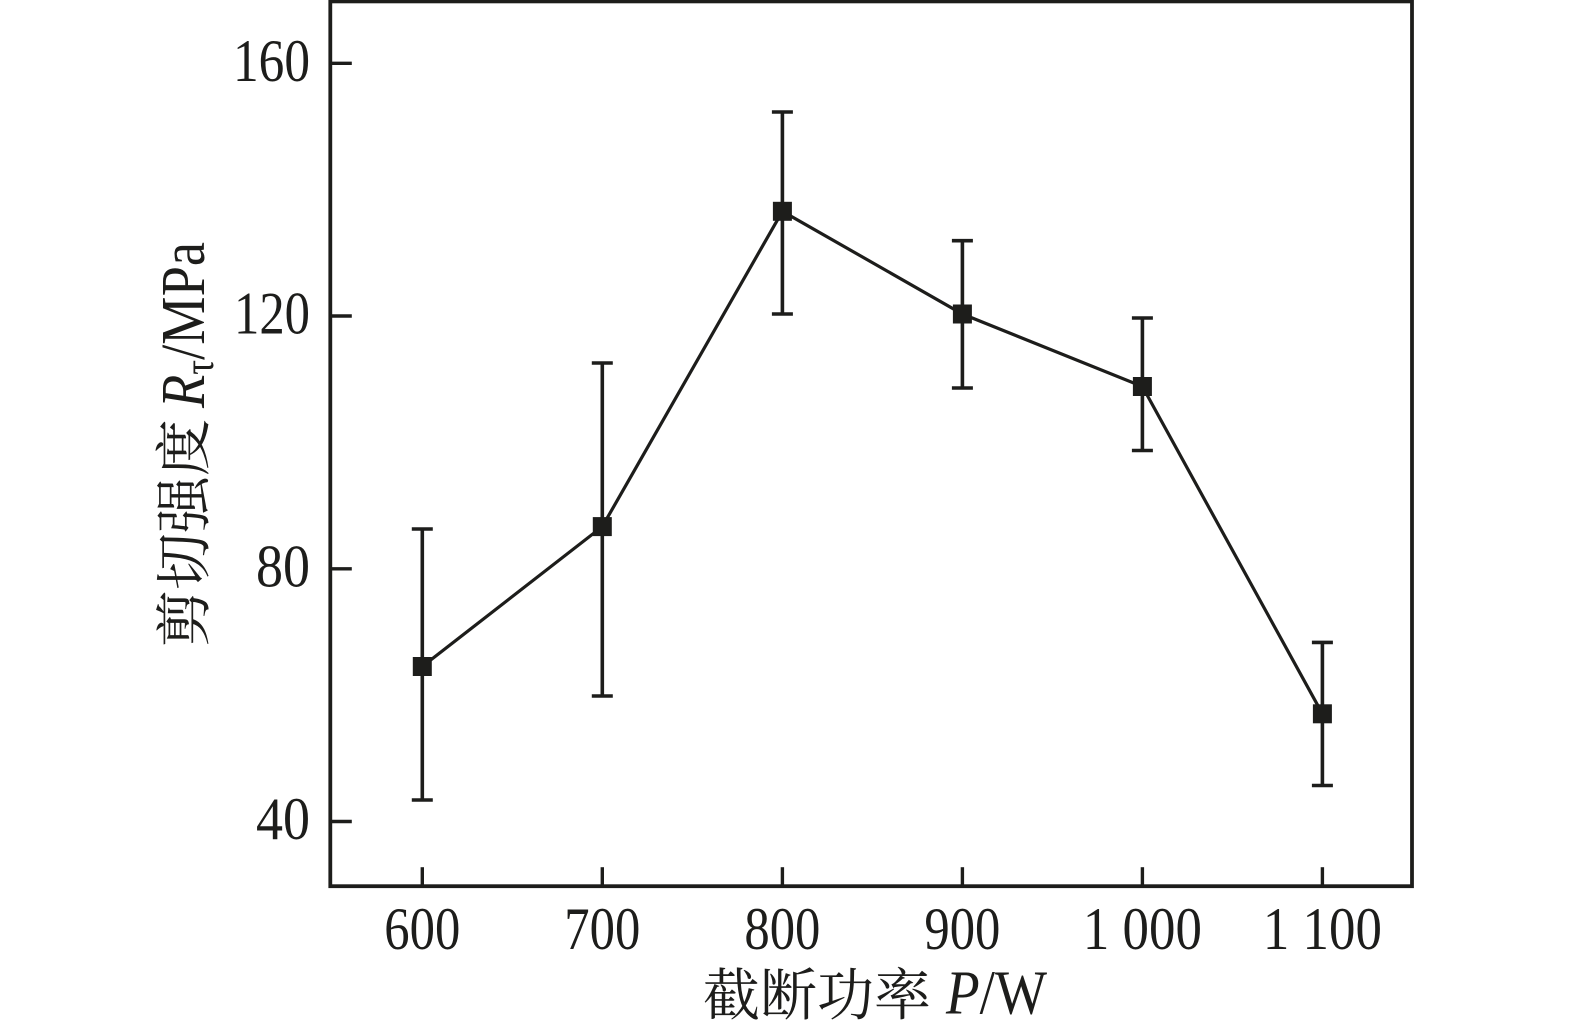 This screenshot has height=1032, width=1575. I want to click on svg-text: 160, so click(271, 61).